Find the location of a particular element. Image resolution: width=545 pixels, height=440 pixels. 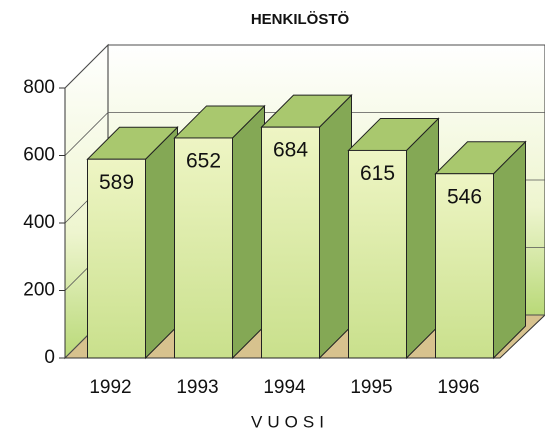

x-axis-label: VUOSI is located at coordinates (290, 421).